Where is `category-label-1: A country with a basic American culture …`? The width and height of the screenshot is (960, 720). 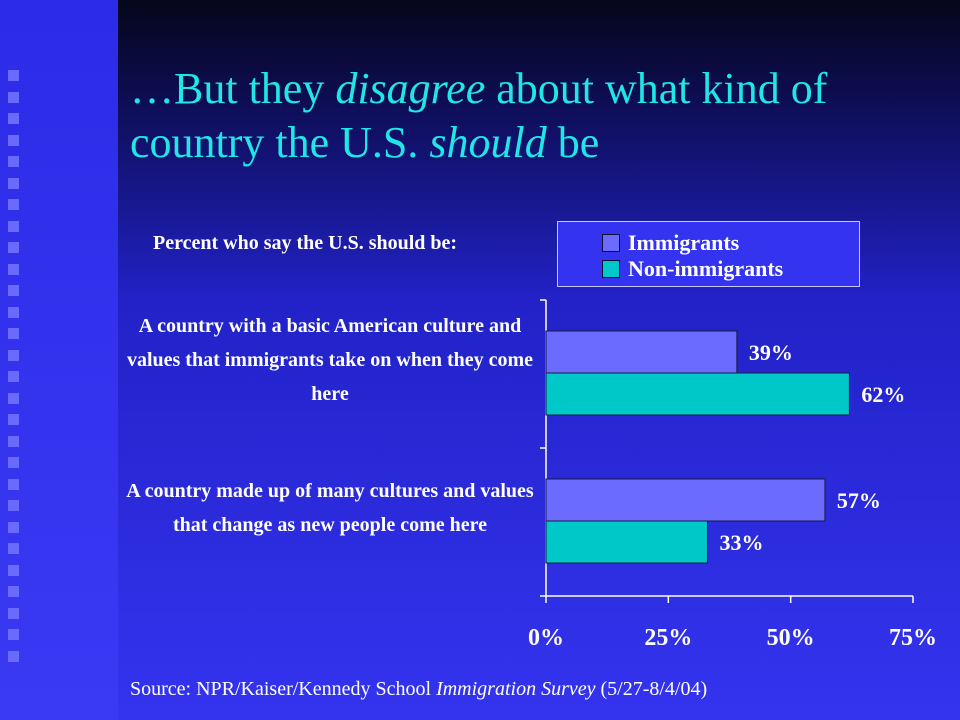
category-label-1: A country with a basic American culture … is located at coordinates (330, 360).